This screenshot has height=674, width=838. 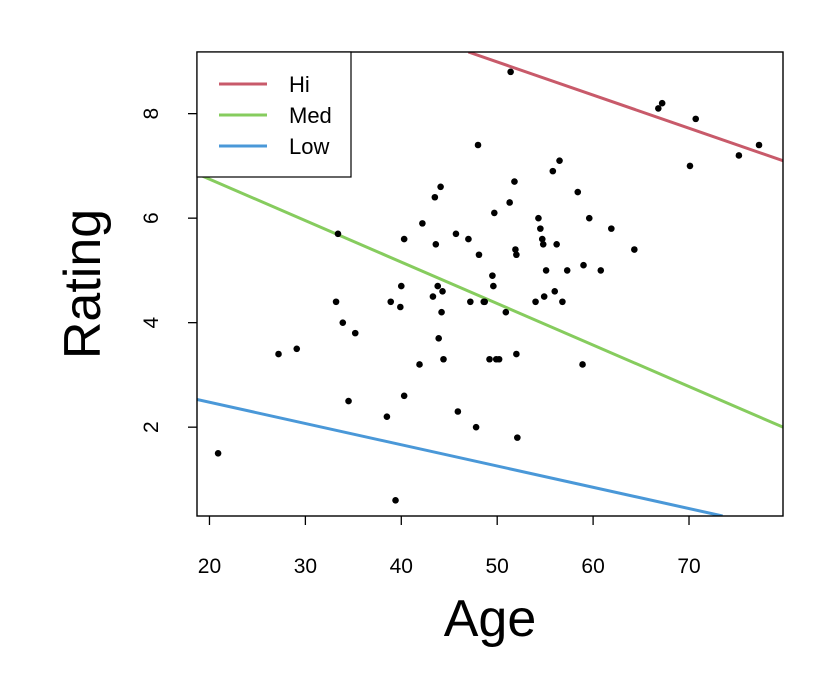 What do you see at coordinates (209, 566) in the screenshot?
I see `x-tick-label: 20` at bounding box center [209, 566].